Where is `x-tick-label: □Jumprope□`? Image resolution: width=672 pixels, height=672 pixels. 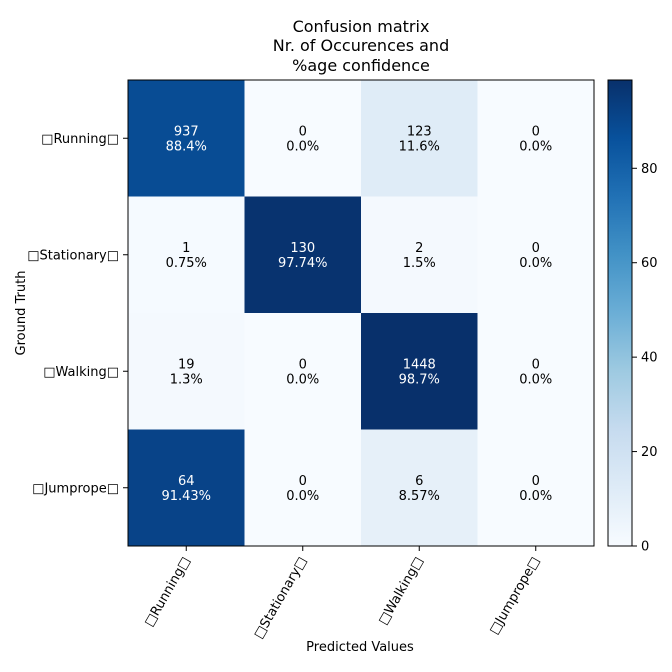 x-tick-label: □Jumprope□ is located at coordinates (515, 596).